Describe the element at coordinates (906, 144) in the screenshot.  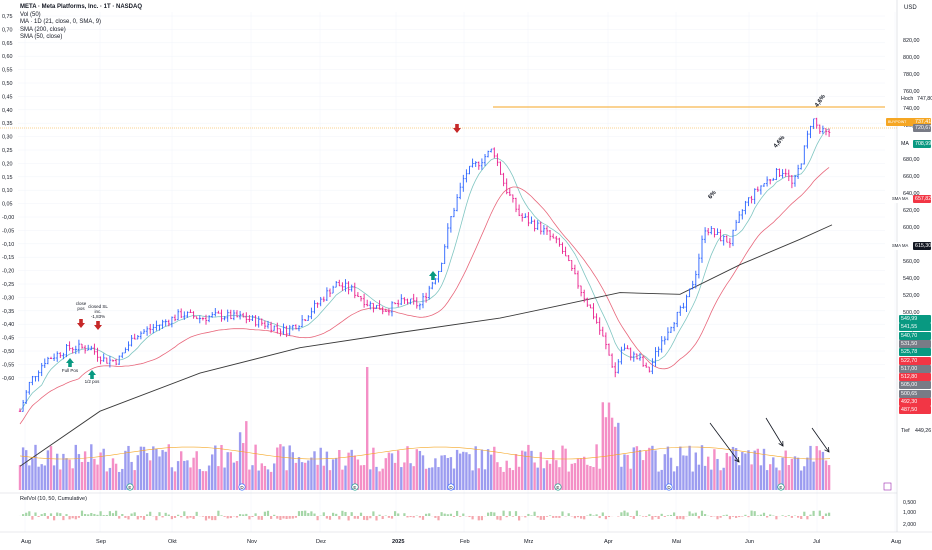
I see `ma-label: MA` at that location.